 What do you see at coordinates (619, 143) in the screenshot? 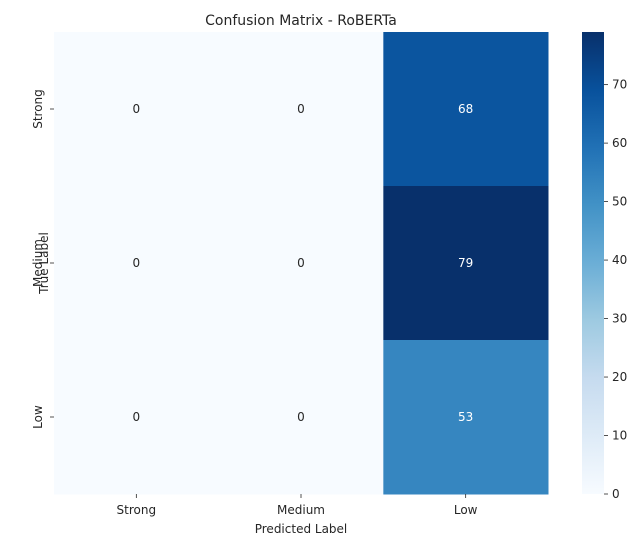
I see `colorbar-tick-label: 60` at bounding box center [619, 143].